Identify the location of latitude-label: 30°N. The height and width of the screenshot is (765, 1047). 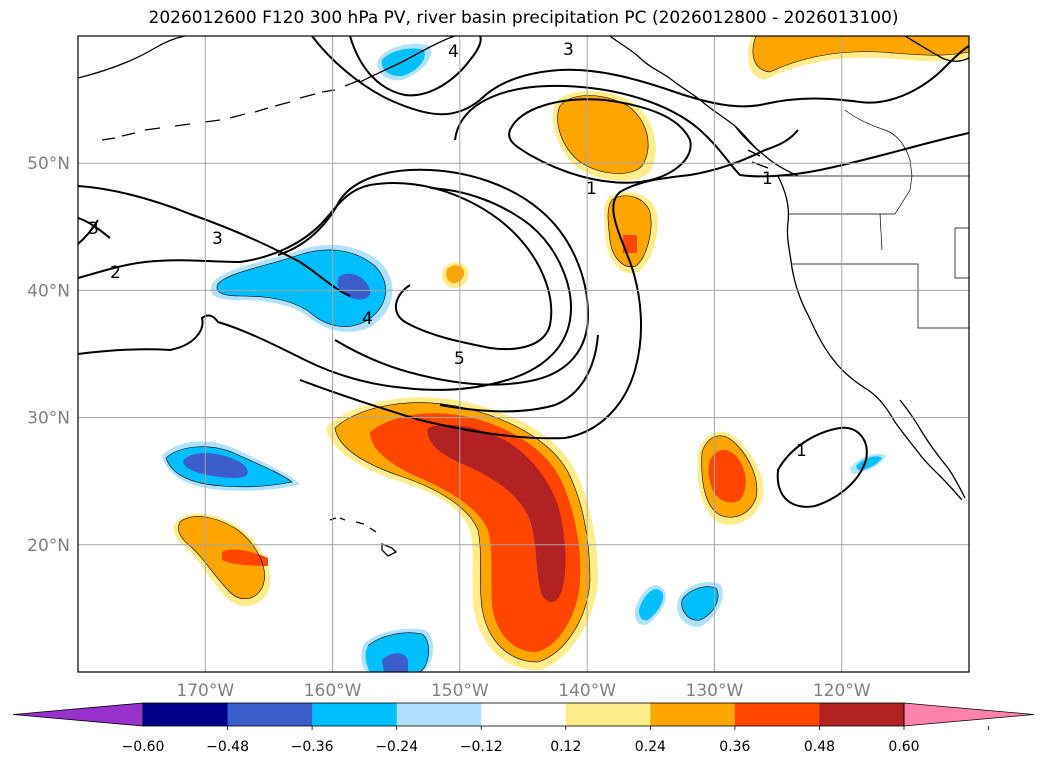
(48, 419).